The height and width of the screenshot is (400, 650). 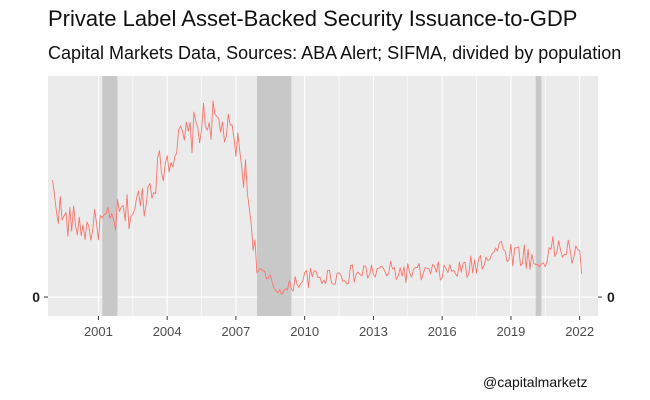 I want to click on x-tick-label: 2022, so click(x=579, y=331).